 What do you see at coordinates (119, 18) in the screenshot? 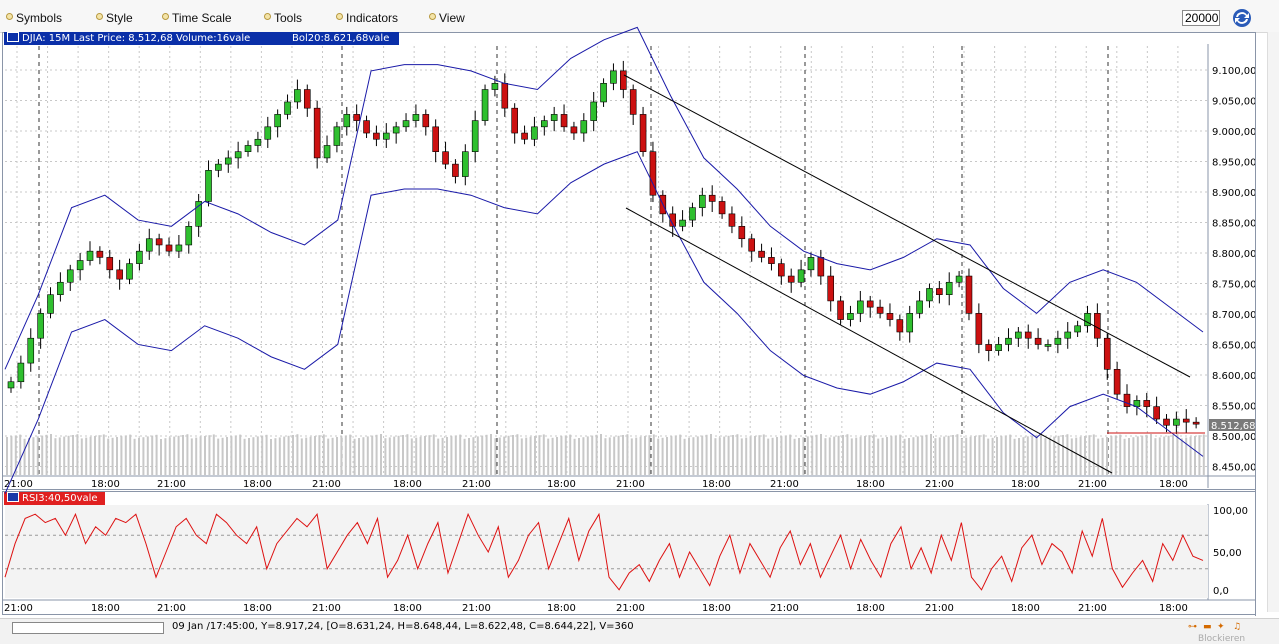
I see `menu-label: Style` at bounding box center [119, 18].